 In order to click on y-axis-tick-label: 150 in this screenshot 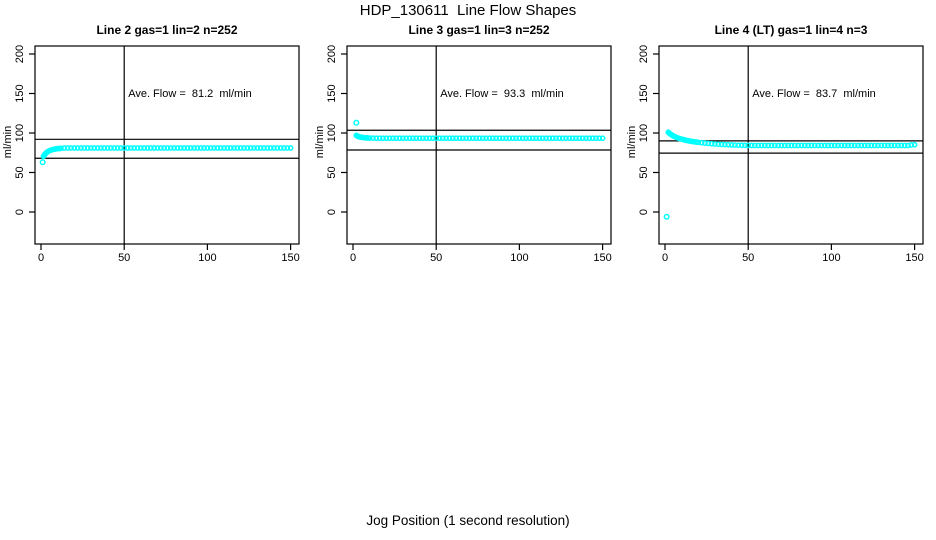, I will do `click(20, 93)`.